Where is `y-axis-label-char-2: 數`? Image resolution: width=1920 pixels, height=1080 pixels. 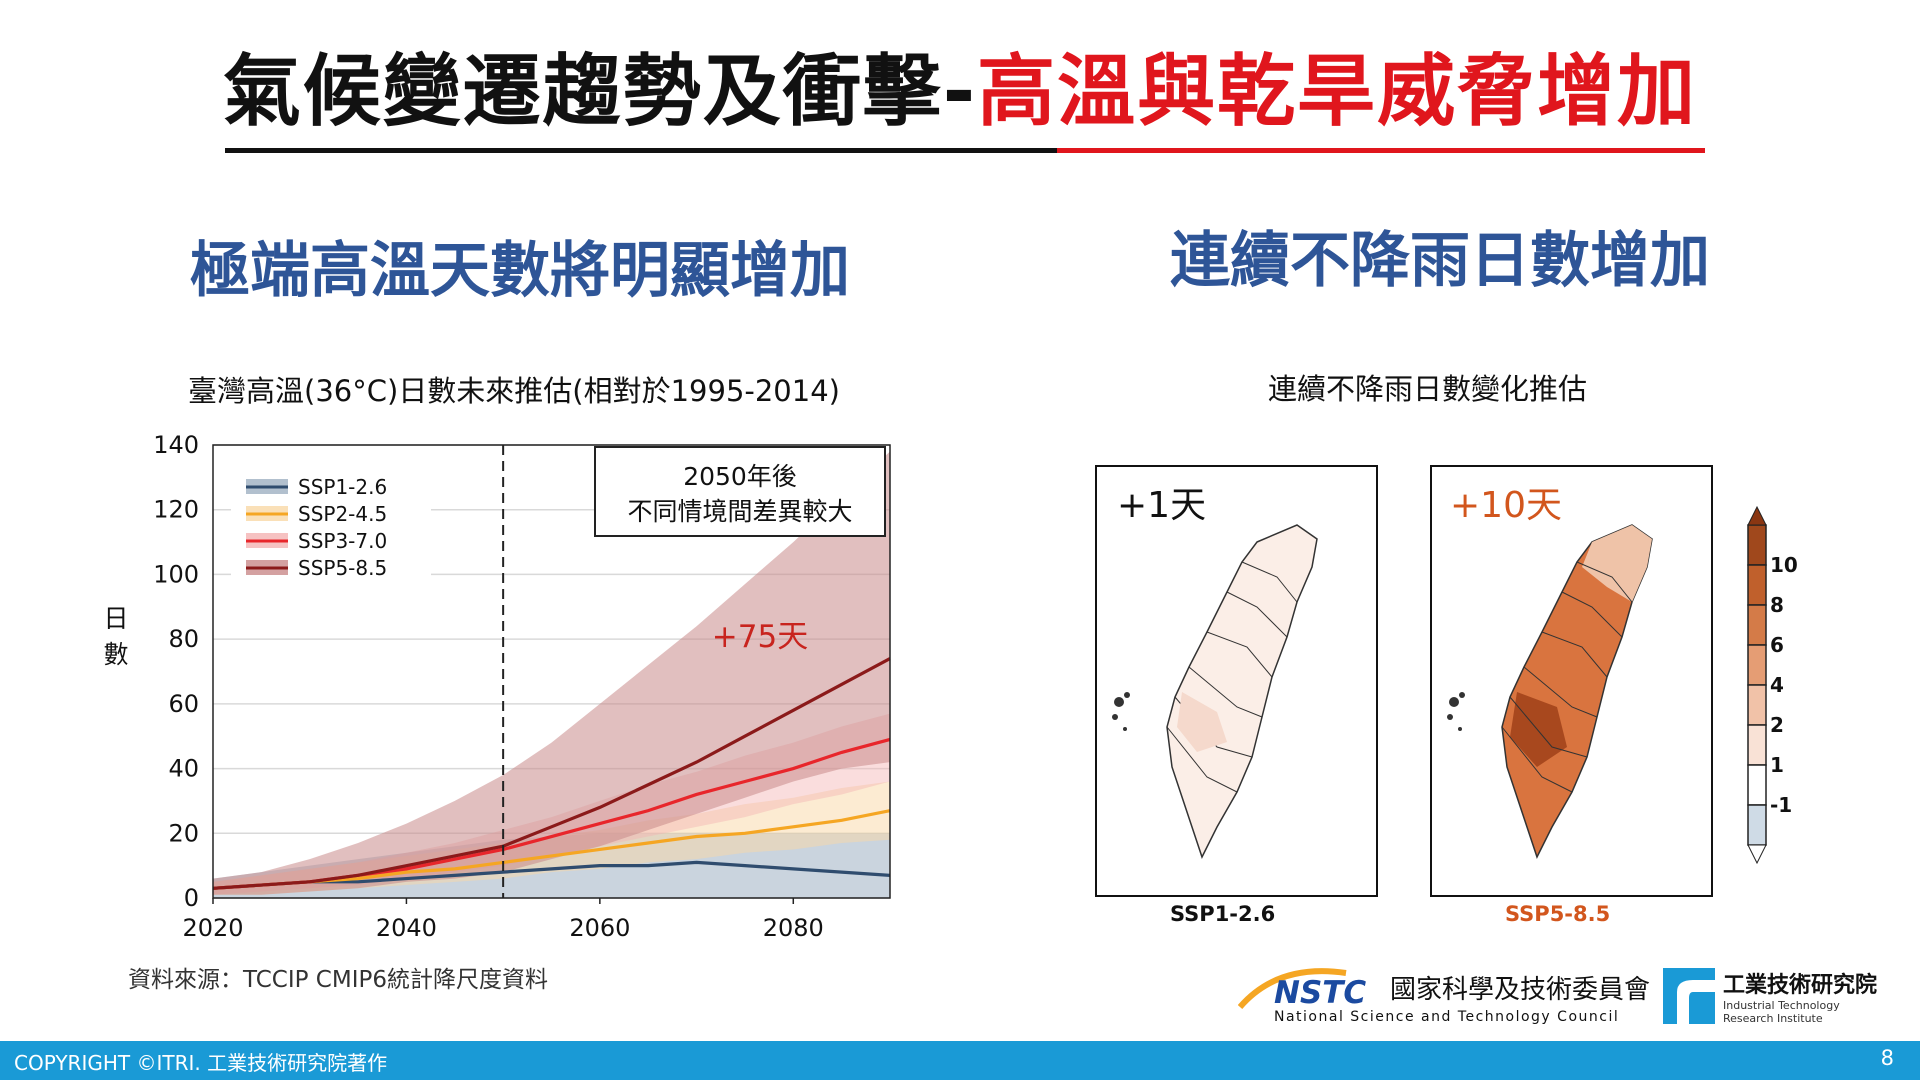
y-axis-label-char-2: 數 is located at coordinates (115, 654).